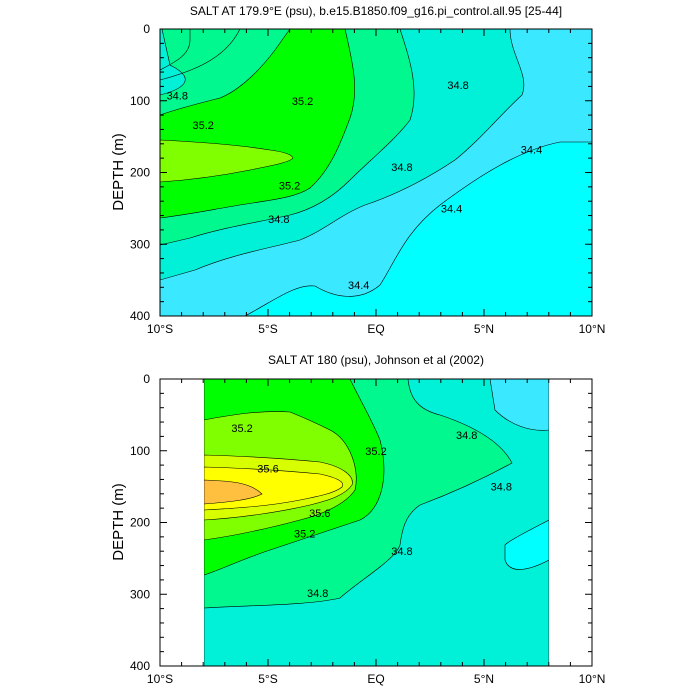  I want to click on chart-title: SALT AT 180 (psu), Johnson et al (2002), so click(376, 360).